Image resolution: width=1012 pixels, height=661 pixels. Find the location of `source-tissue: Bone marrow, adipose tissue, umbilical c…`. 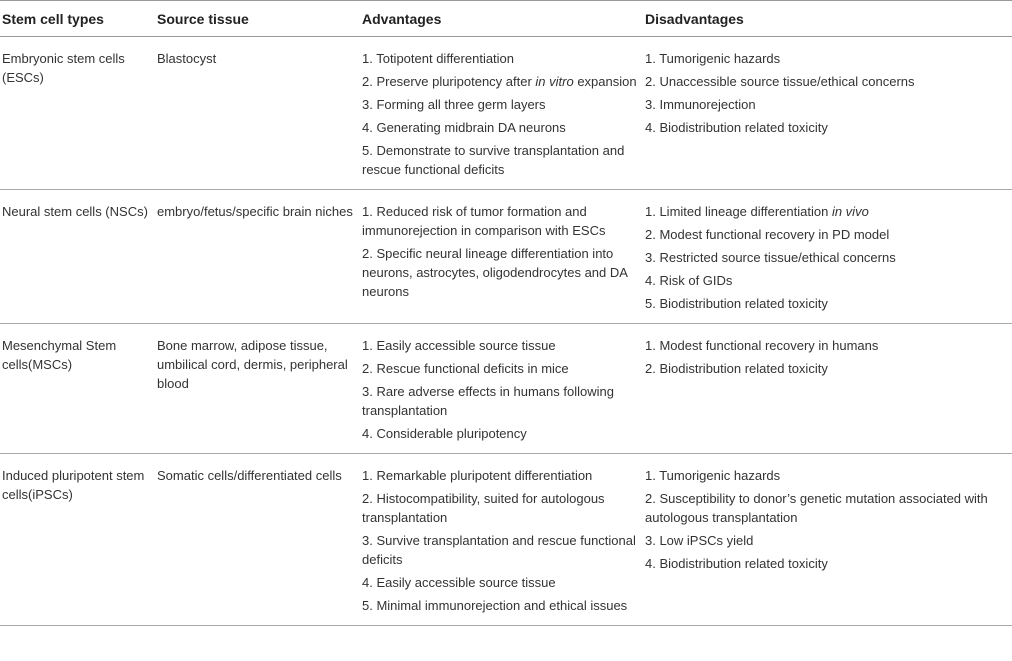

source-tissue: Bone marrow, adipose tissue, umbilical c… is located at coordinates (257, 388).